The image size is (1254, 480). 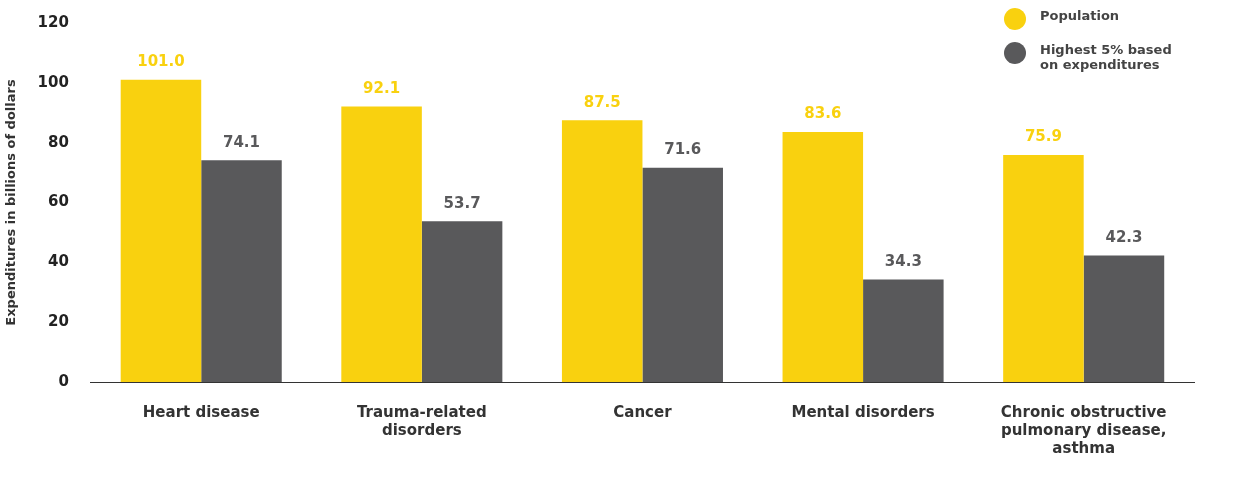 I want to click on data-label: 87.5, so click(x=602, y=101).